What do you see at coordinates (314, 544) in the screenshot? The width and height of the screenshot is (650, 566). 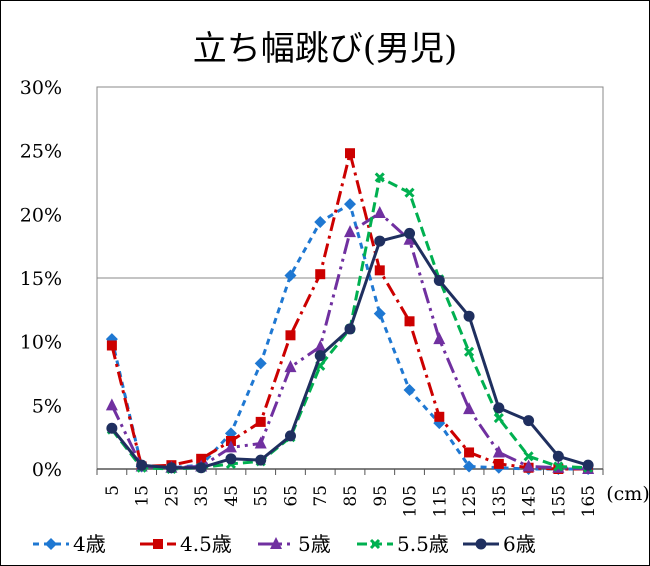 I see `legend-label: 5歳` at bounding box center [314, 544].